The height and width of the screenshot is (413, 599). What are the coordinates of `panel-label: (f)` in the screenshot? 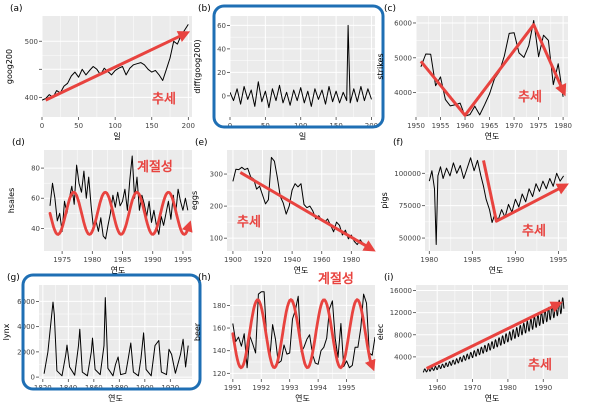 It's located at (398, 143).